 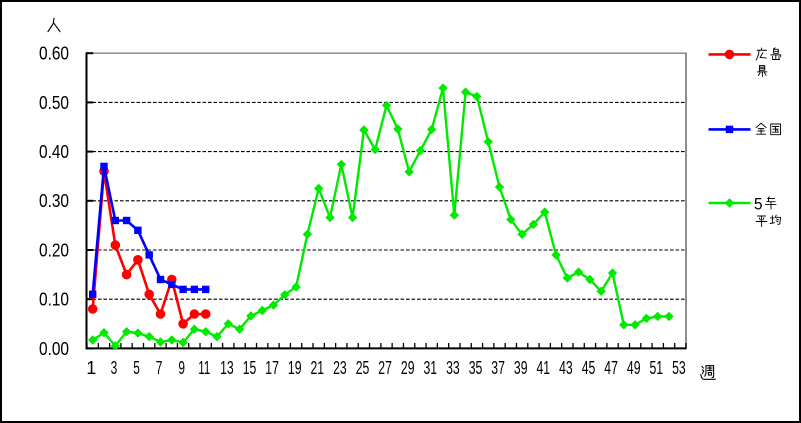 I want to click on svg-text: 47, so click(x=611, y=368).